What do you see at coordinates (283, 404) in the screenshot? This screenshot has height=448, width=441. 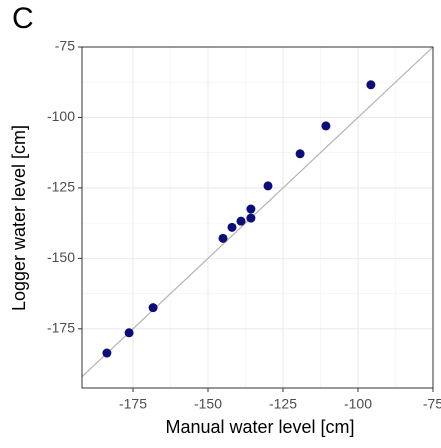 I see `x-tick-label: -125` at bounding box center [283, 404].